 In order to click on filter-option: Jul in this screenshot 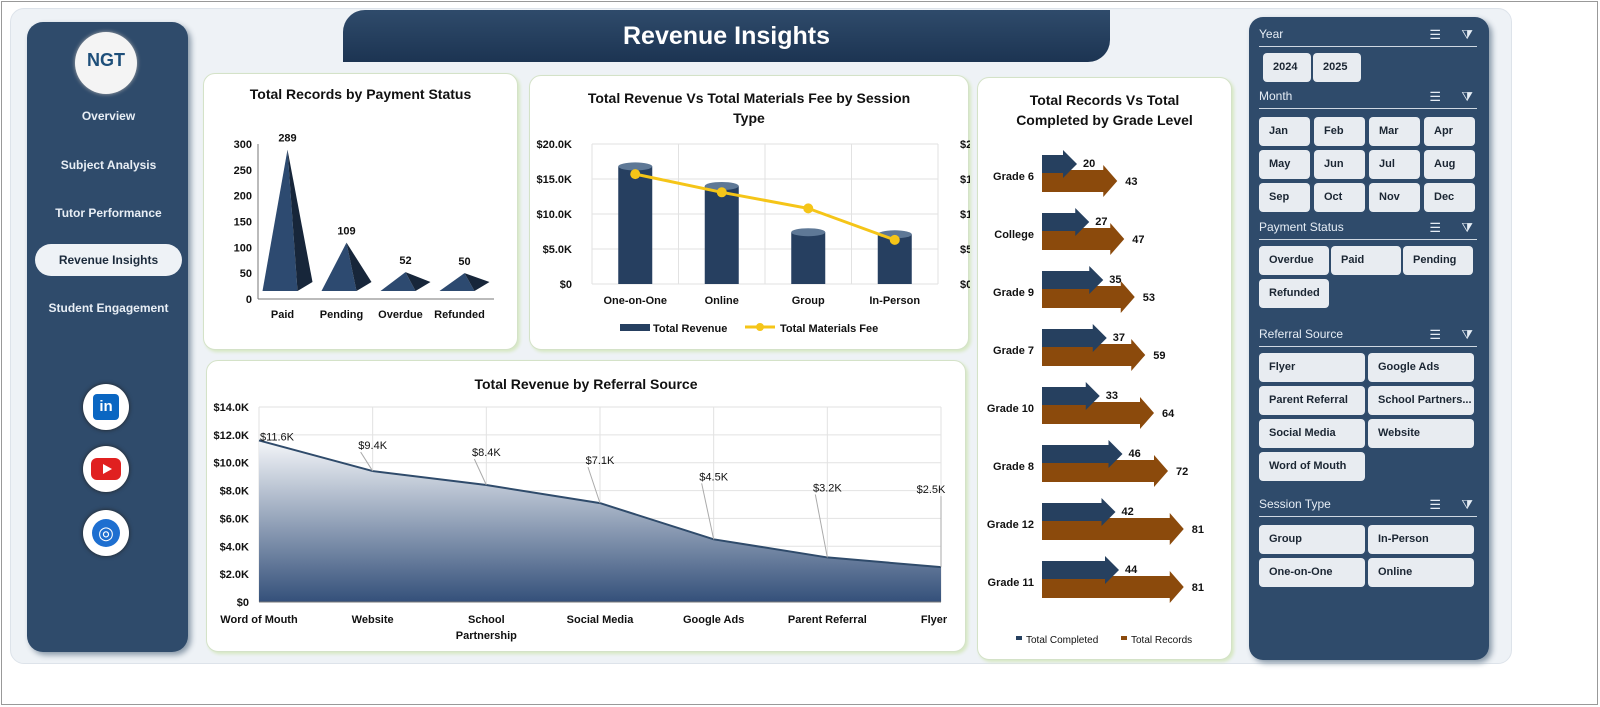, I will do `click(1394, 164)`.